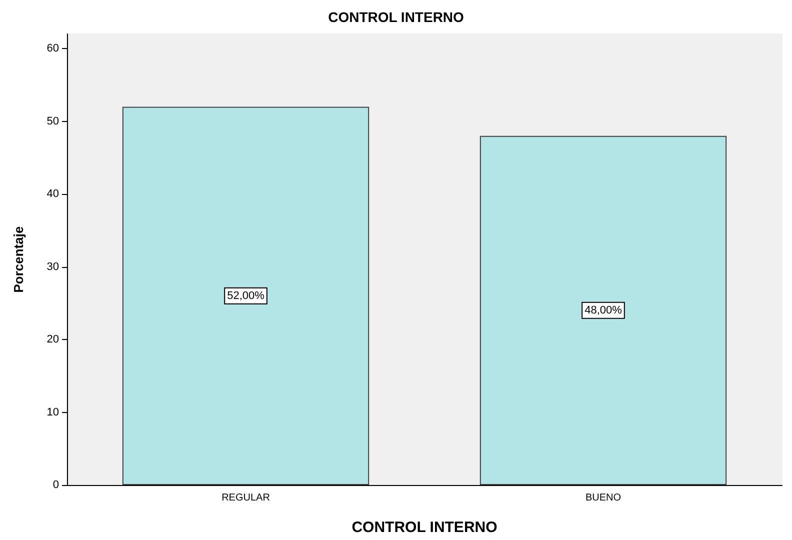  Describe the element at coordinates (52, 194) in the screenshot. I see `y-tick-label: 40` at that location.